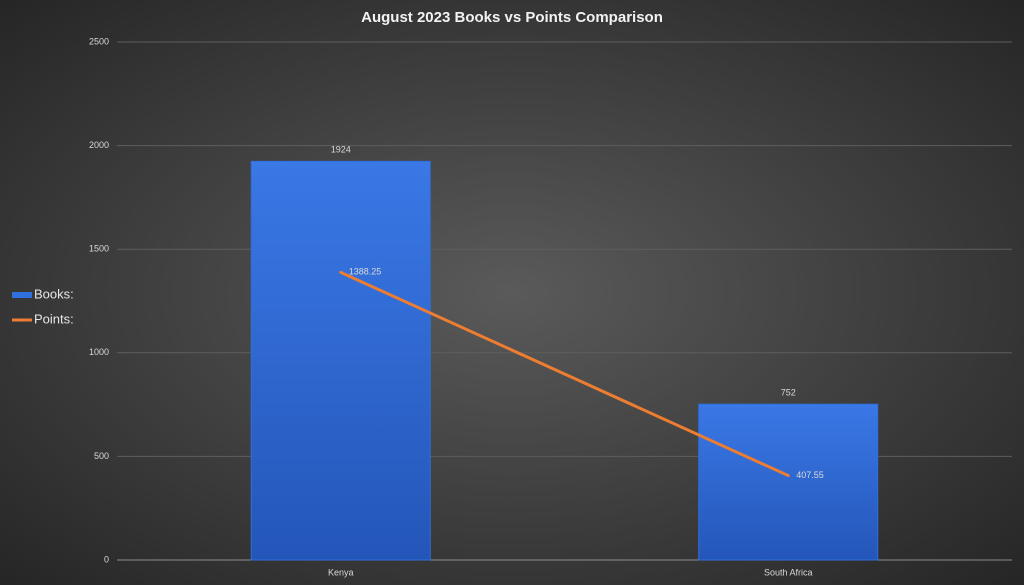 Image resolution: width=1024 pixels, height=585 pixels. Describe the element at coordinates (54, 293) in the screenshot. I see `legend-label: Books:` at that location.